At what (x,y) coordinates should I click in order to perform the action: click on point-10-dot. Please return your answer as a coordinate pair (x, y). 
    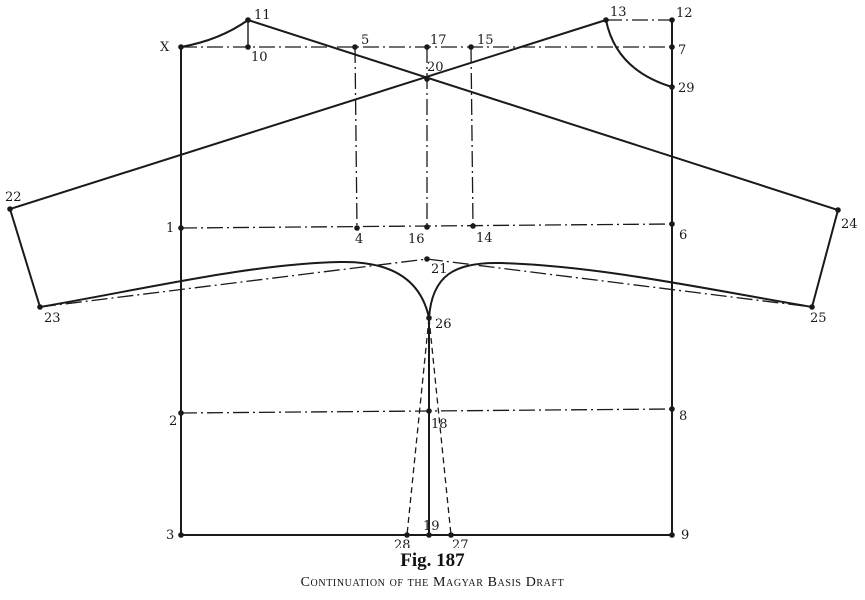
    Looking at the image, I should click on (248, 47).